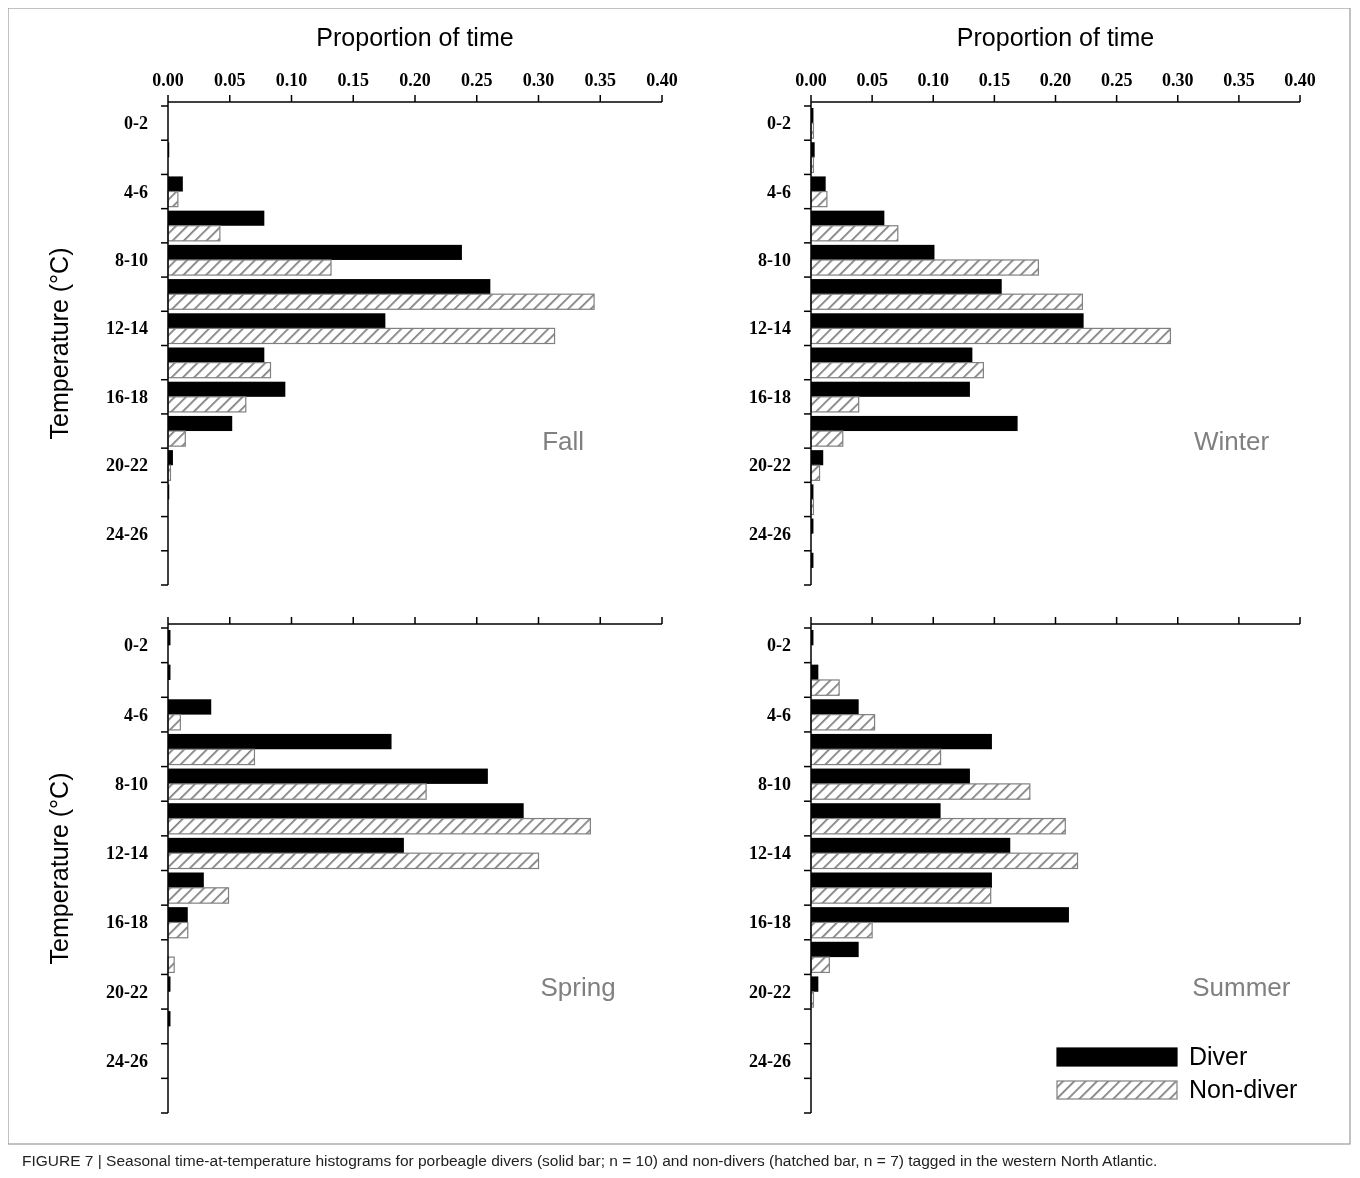 This screenshot has height=1178, width=1360. Describe the element at coordinates (590, 1160) in the screenshot. I see `caption: FIGURE 7 | Seasonal time-at-temperature histograms for porbeagle divers (solid bar; n = 10) and non-divers (hatched bar, n = 7) tagged in the western North Atlantic.` at that location.